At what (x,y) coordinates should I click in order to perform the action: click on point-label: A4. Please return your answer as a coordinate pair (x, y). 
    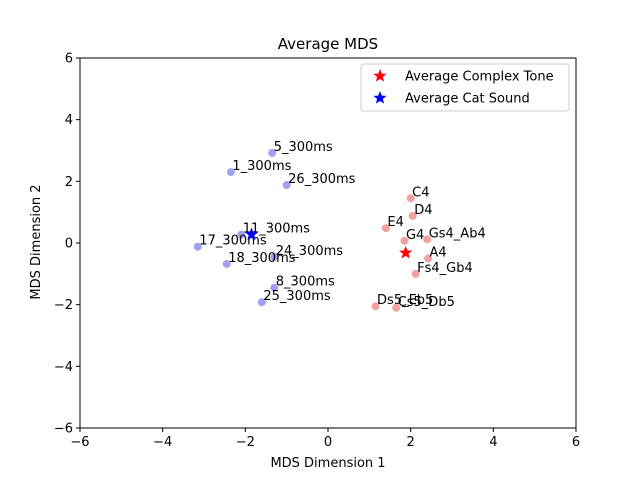
    Looking at the image, I should click on (438, 252).